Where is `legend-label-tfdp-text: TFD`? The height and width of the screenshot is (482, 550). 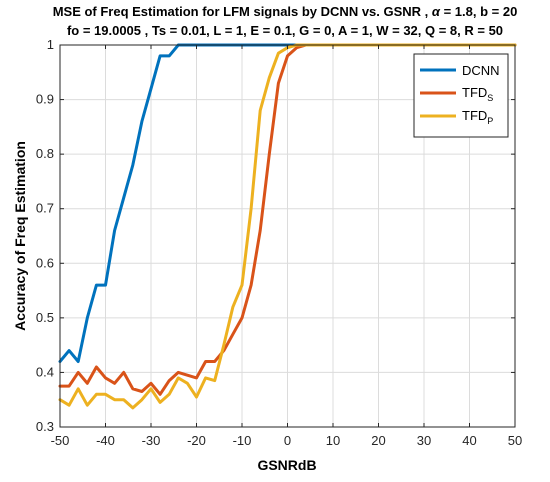 legend-label-tfdp-text: TFD is located at coordinates (474, 115).